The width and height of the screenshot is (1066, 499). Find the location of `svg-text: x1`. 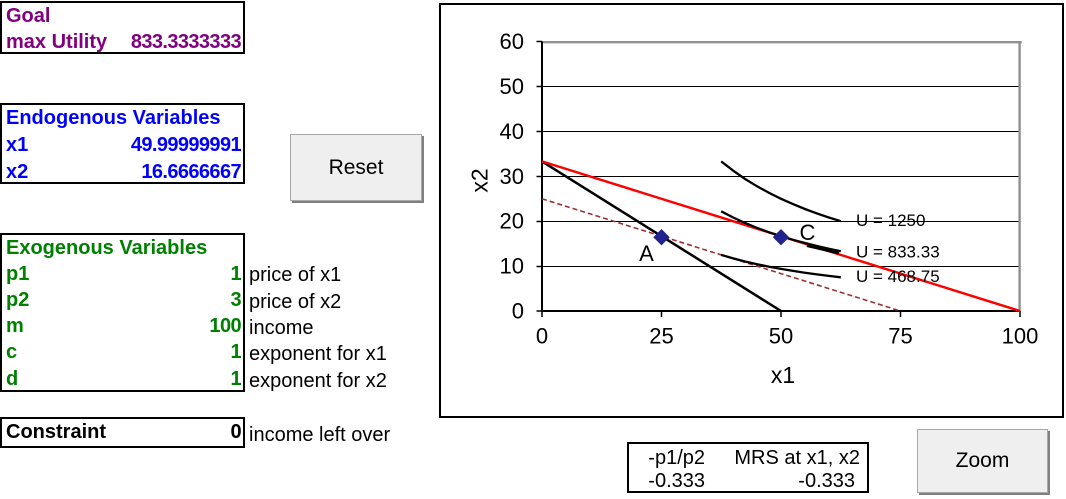

svg-text: x1 is located at coordinates (783, 375).